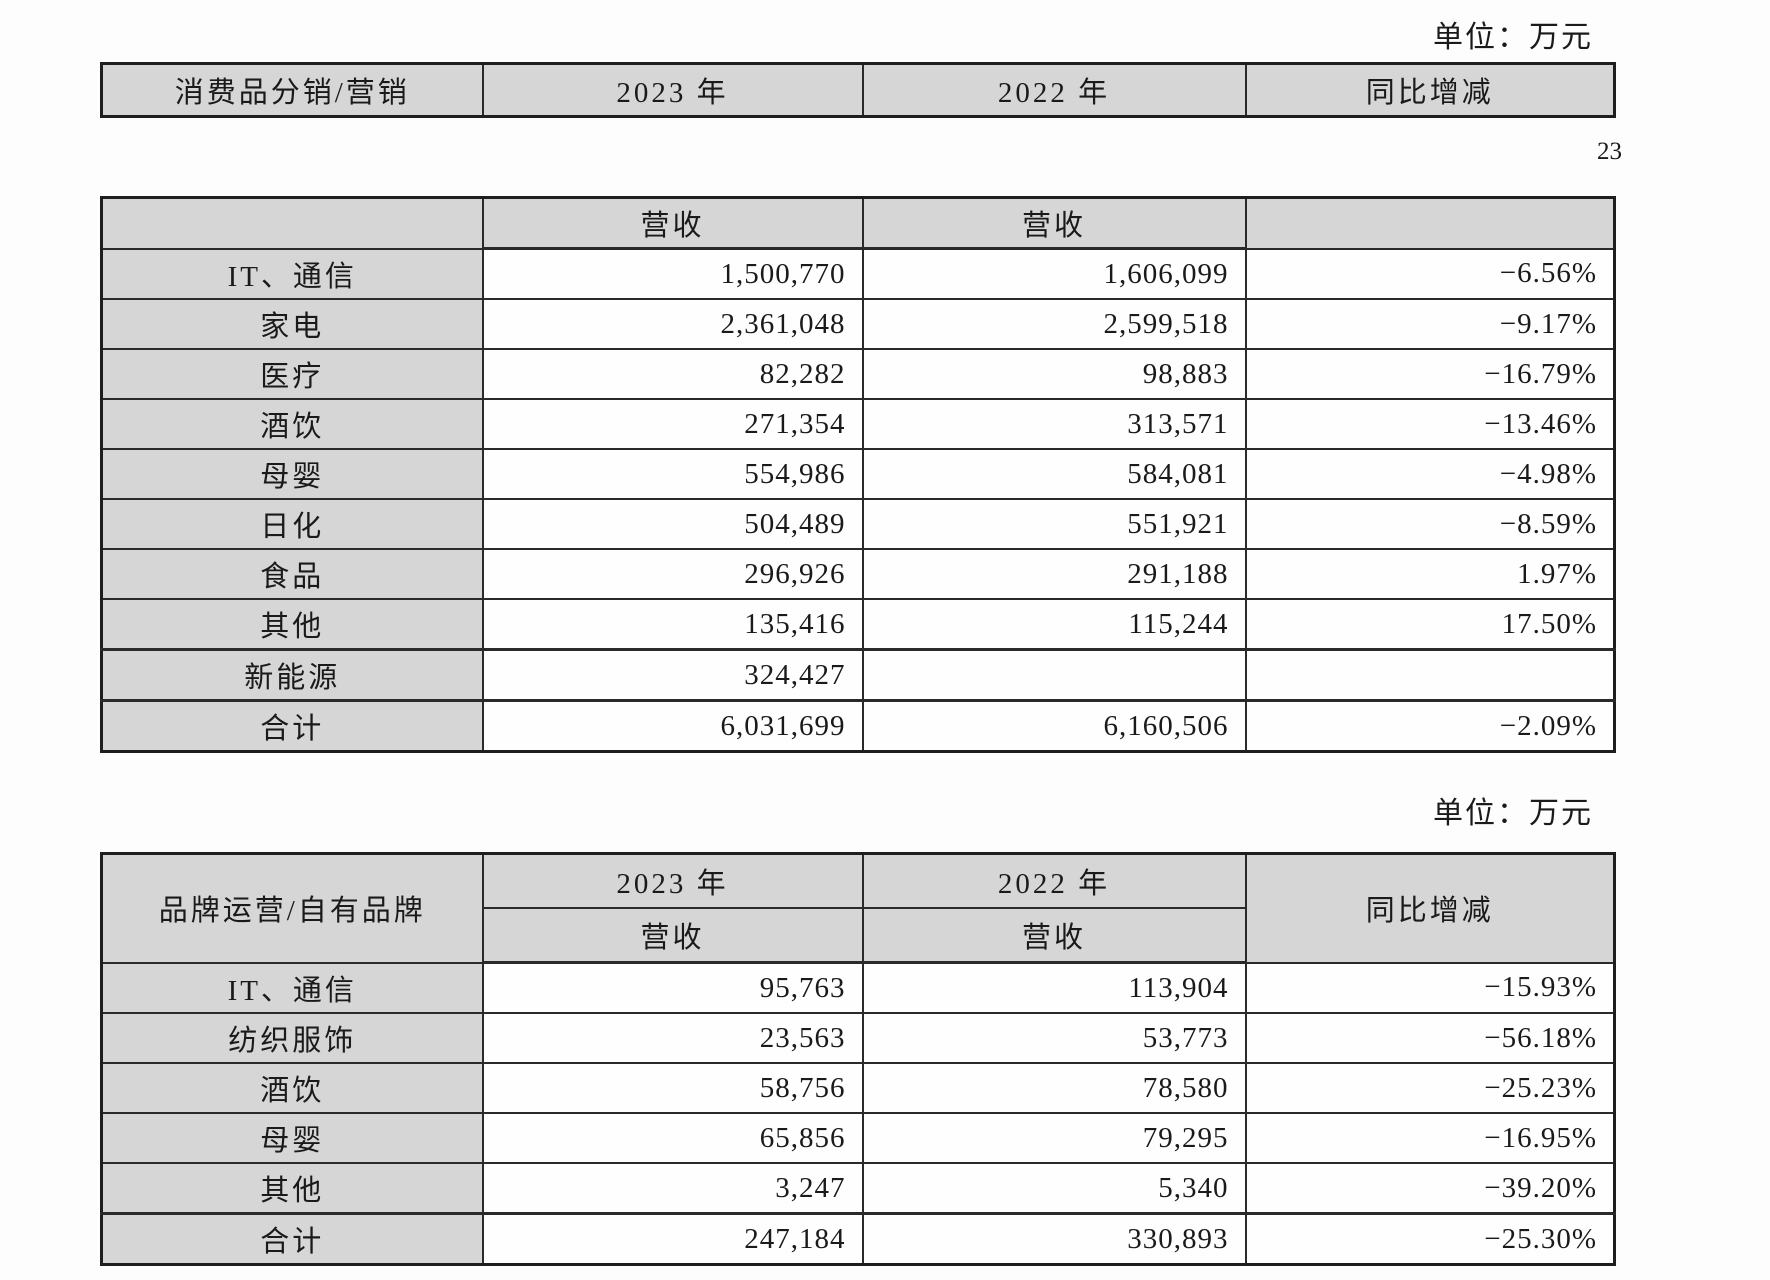 The height and width of the screenshot is (1280, 1770). What do you see at coordinates (672, 324) in the screenshot?
I see `value-2023: 2,361,048` at bounding box center [672, 324].